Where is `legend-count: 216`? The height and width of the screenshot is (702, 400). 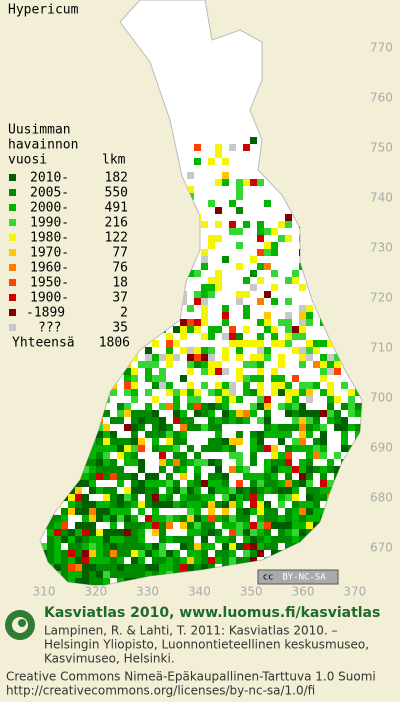 legend-count: 216 is located at coordinates (116, 223).